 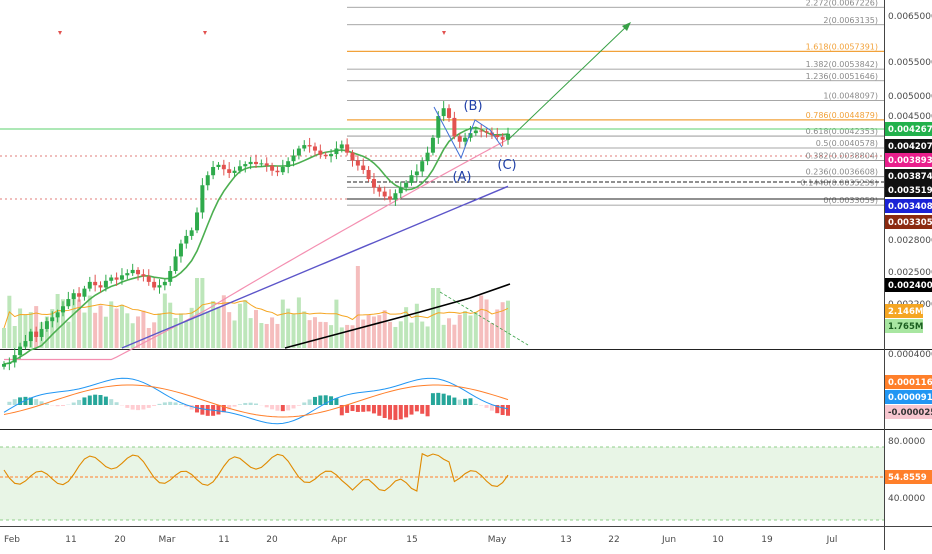 What do you see at coordinates (910, 161) in the screenshot?
I see `price-badge-label: 0.0038938` at bounding box center [910, 161].